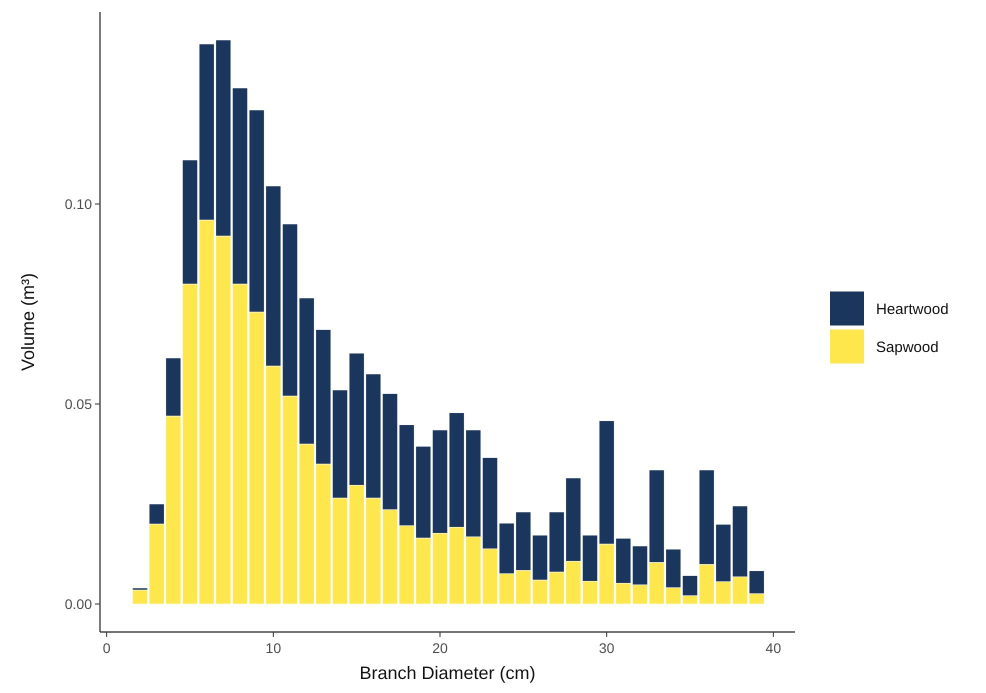 Image resolution: width=986 pixels, height=693 pixels. Describe the element at coordinates (274, 648) in the screenshot. I see `x-tick-label: 10` at that location.